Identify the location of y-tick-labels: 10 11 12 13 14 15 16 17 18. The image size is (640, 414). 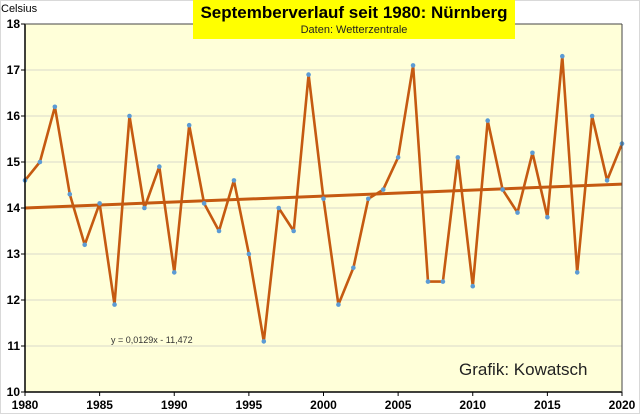
(16, 208).